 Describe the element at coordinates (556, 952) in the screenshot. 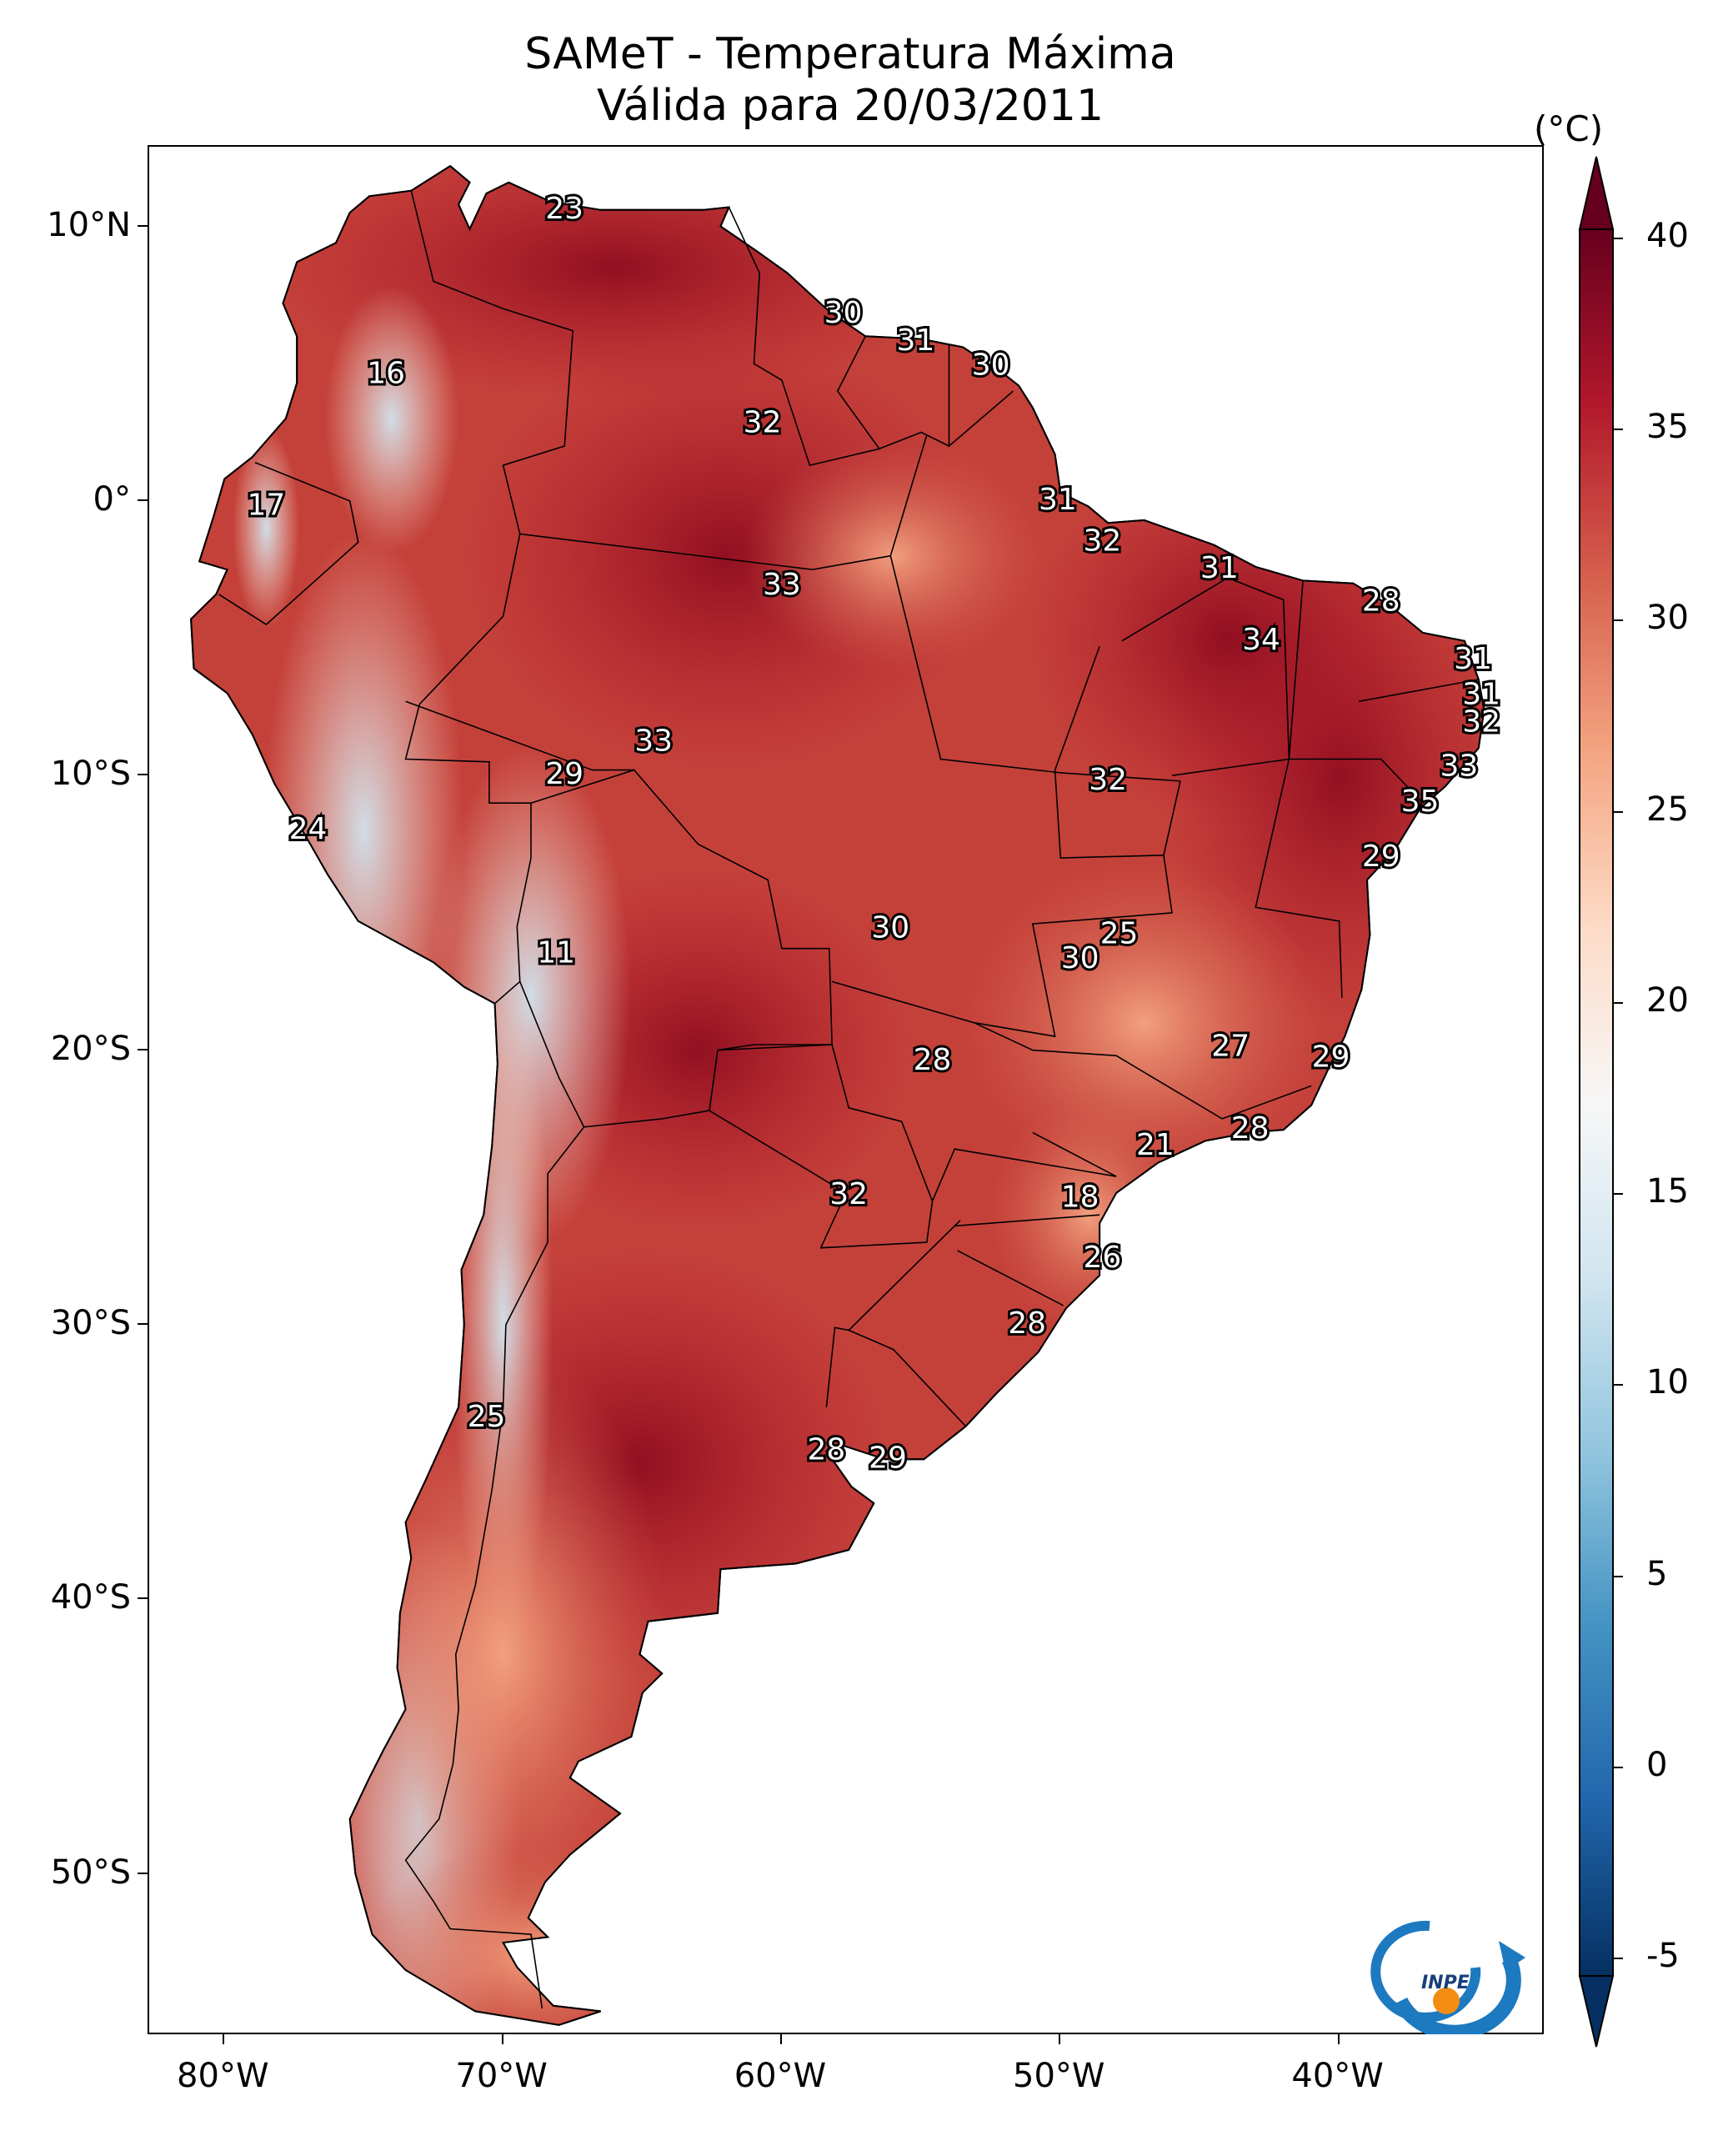

I see `station-temperature-label: 11` at that location.